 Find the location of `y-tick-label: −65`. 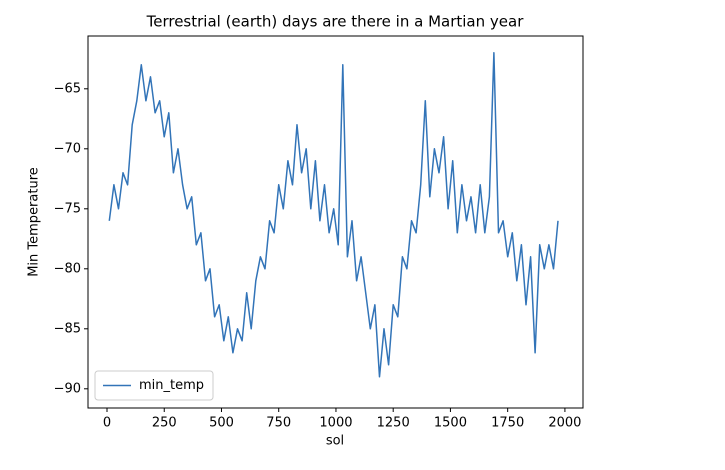

y-tick-label: −65 is located at coordinates (67, 88).